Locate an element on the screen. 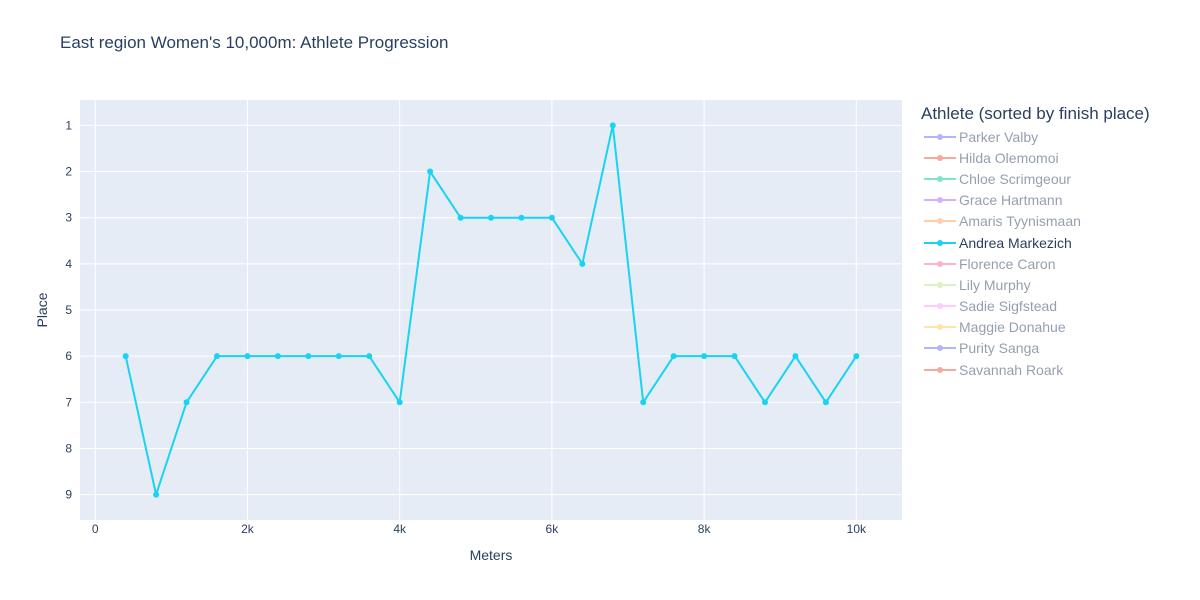  legend-item: Savannah Roark is located at coordinates (1035, 369).